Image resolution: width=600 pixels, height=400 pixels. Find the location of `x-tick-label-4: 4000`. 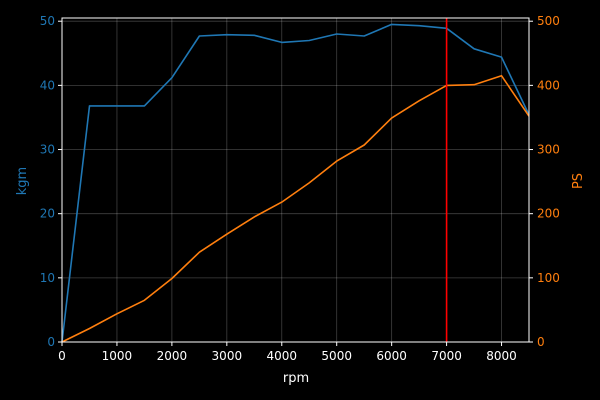

x-tick-label-4: 4000 is located at coordinates (281, 356).